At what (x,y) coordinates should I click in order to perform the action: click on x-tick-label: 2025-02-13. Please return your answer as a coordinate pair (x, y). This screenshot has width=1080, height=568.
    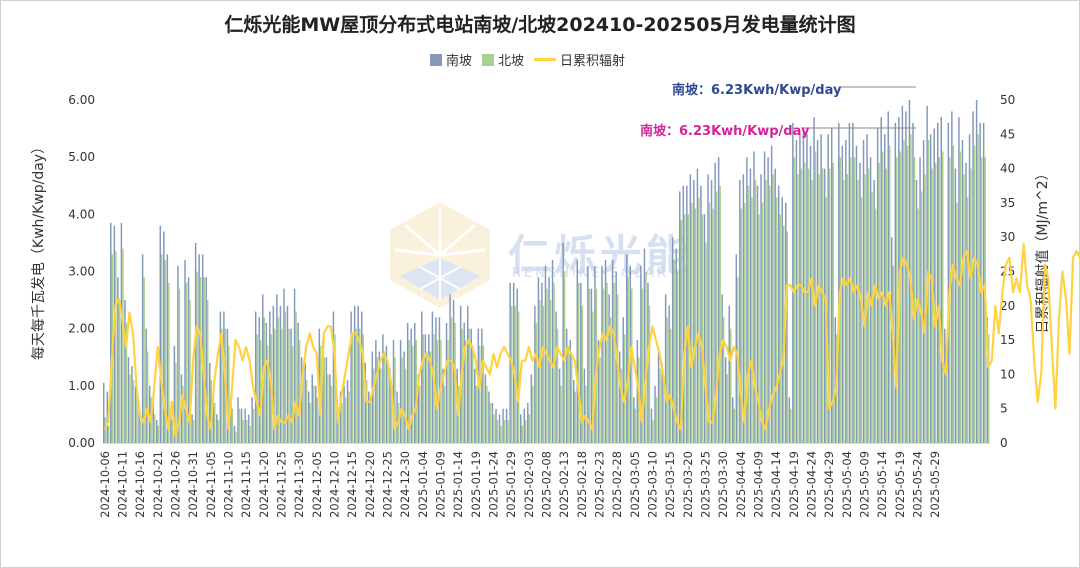
    Looking at the image, I should click on (564, 484).